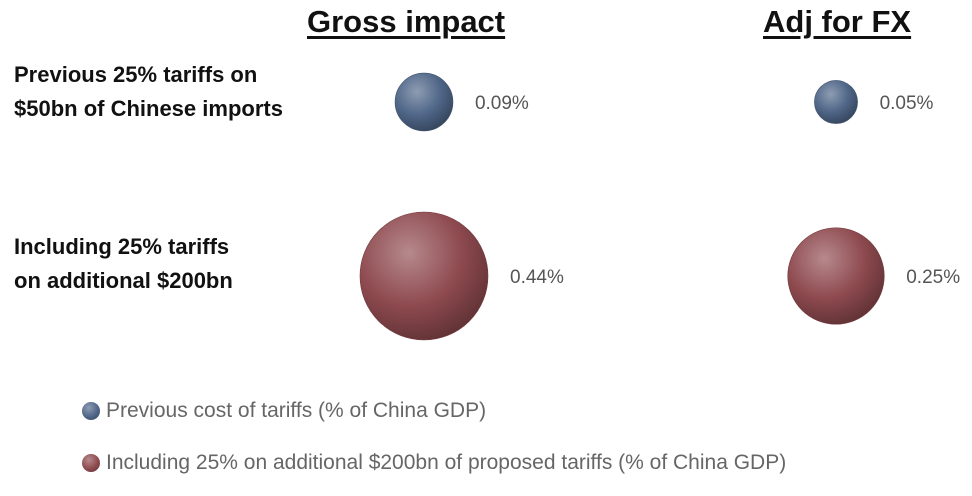 The width and height of the screenshot is (972, 496). What do you see at coordinates (837, 21) in the screenshot?
I see `column-header-adj-for-fx: Adj for FX` at bounding box center [837, 21].